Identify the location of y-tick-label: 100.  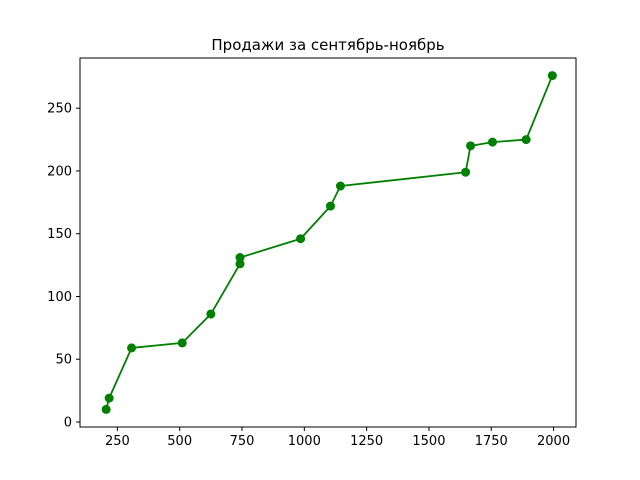
(59, 297).